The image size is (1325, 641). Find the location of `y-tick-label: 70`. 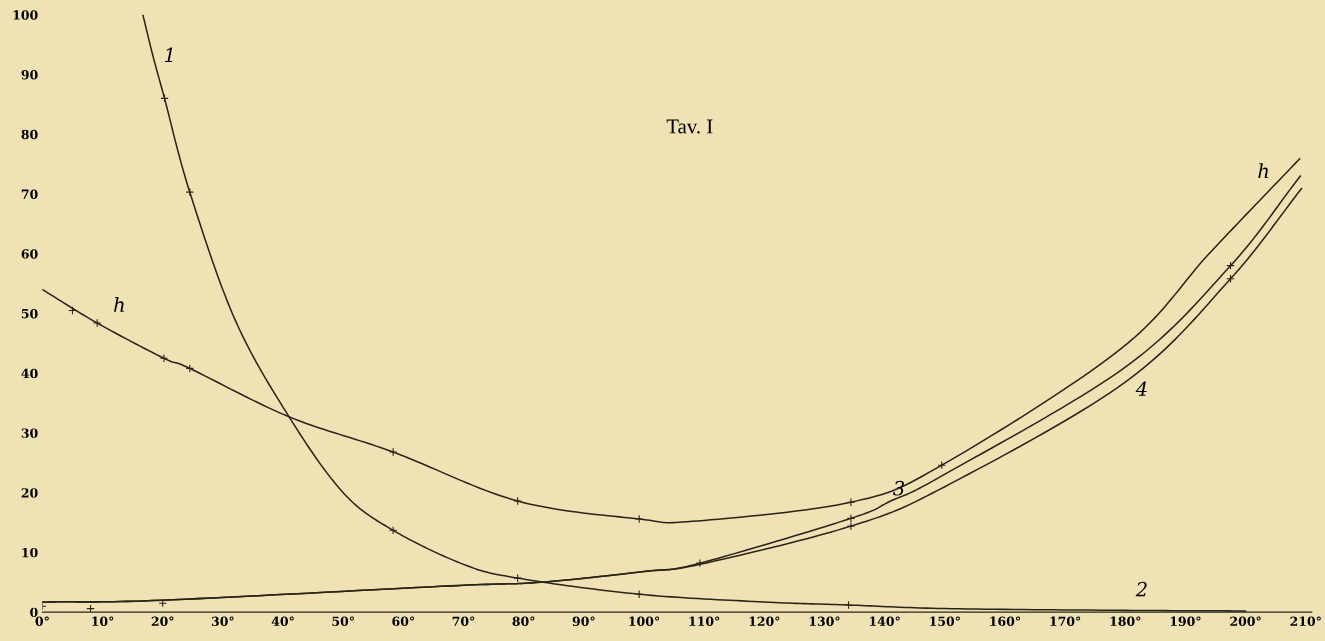

y-tick-label: 70 is located at coordinates (29, 194).